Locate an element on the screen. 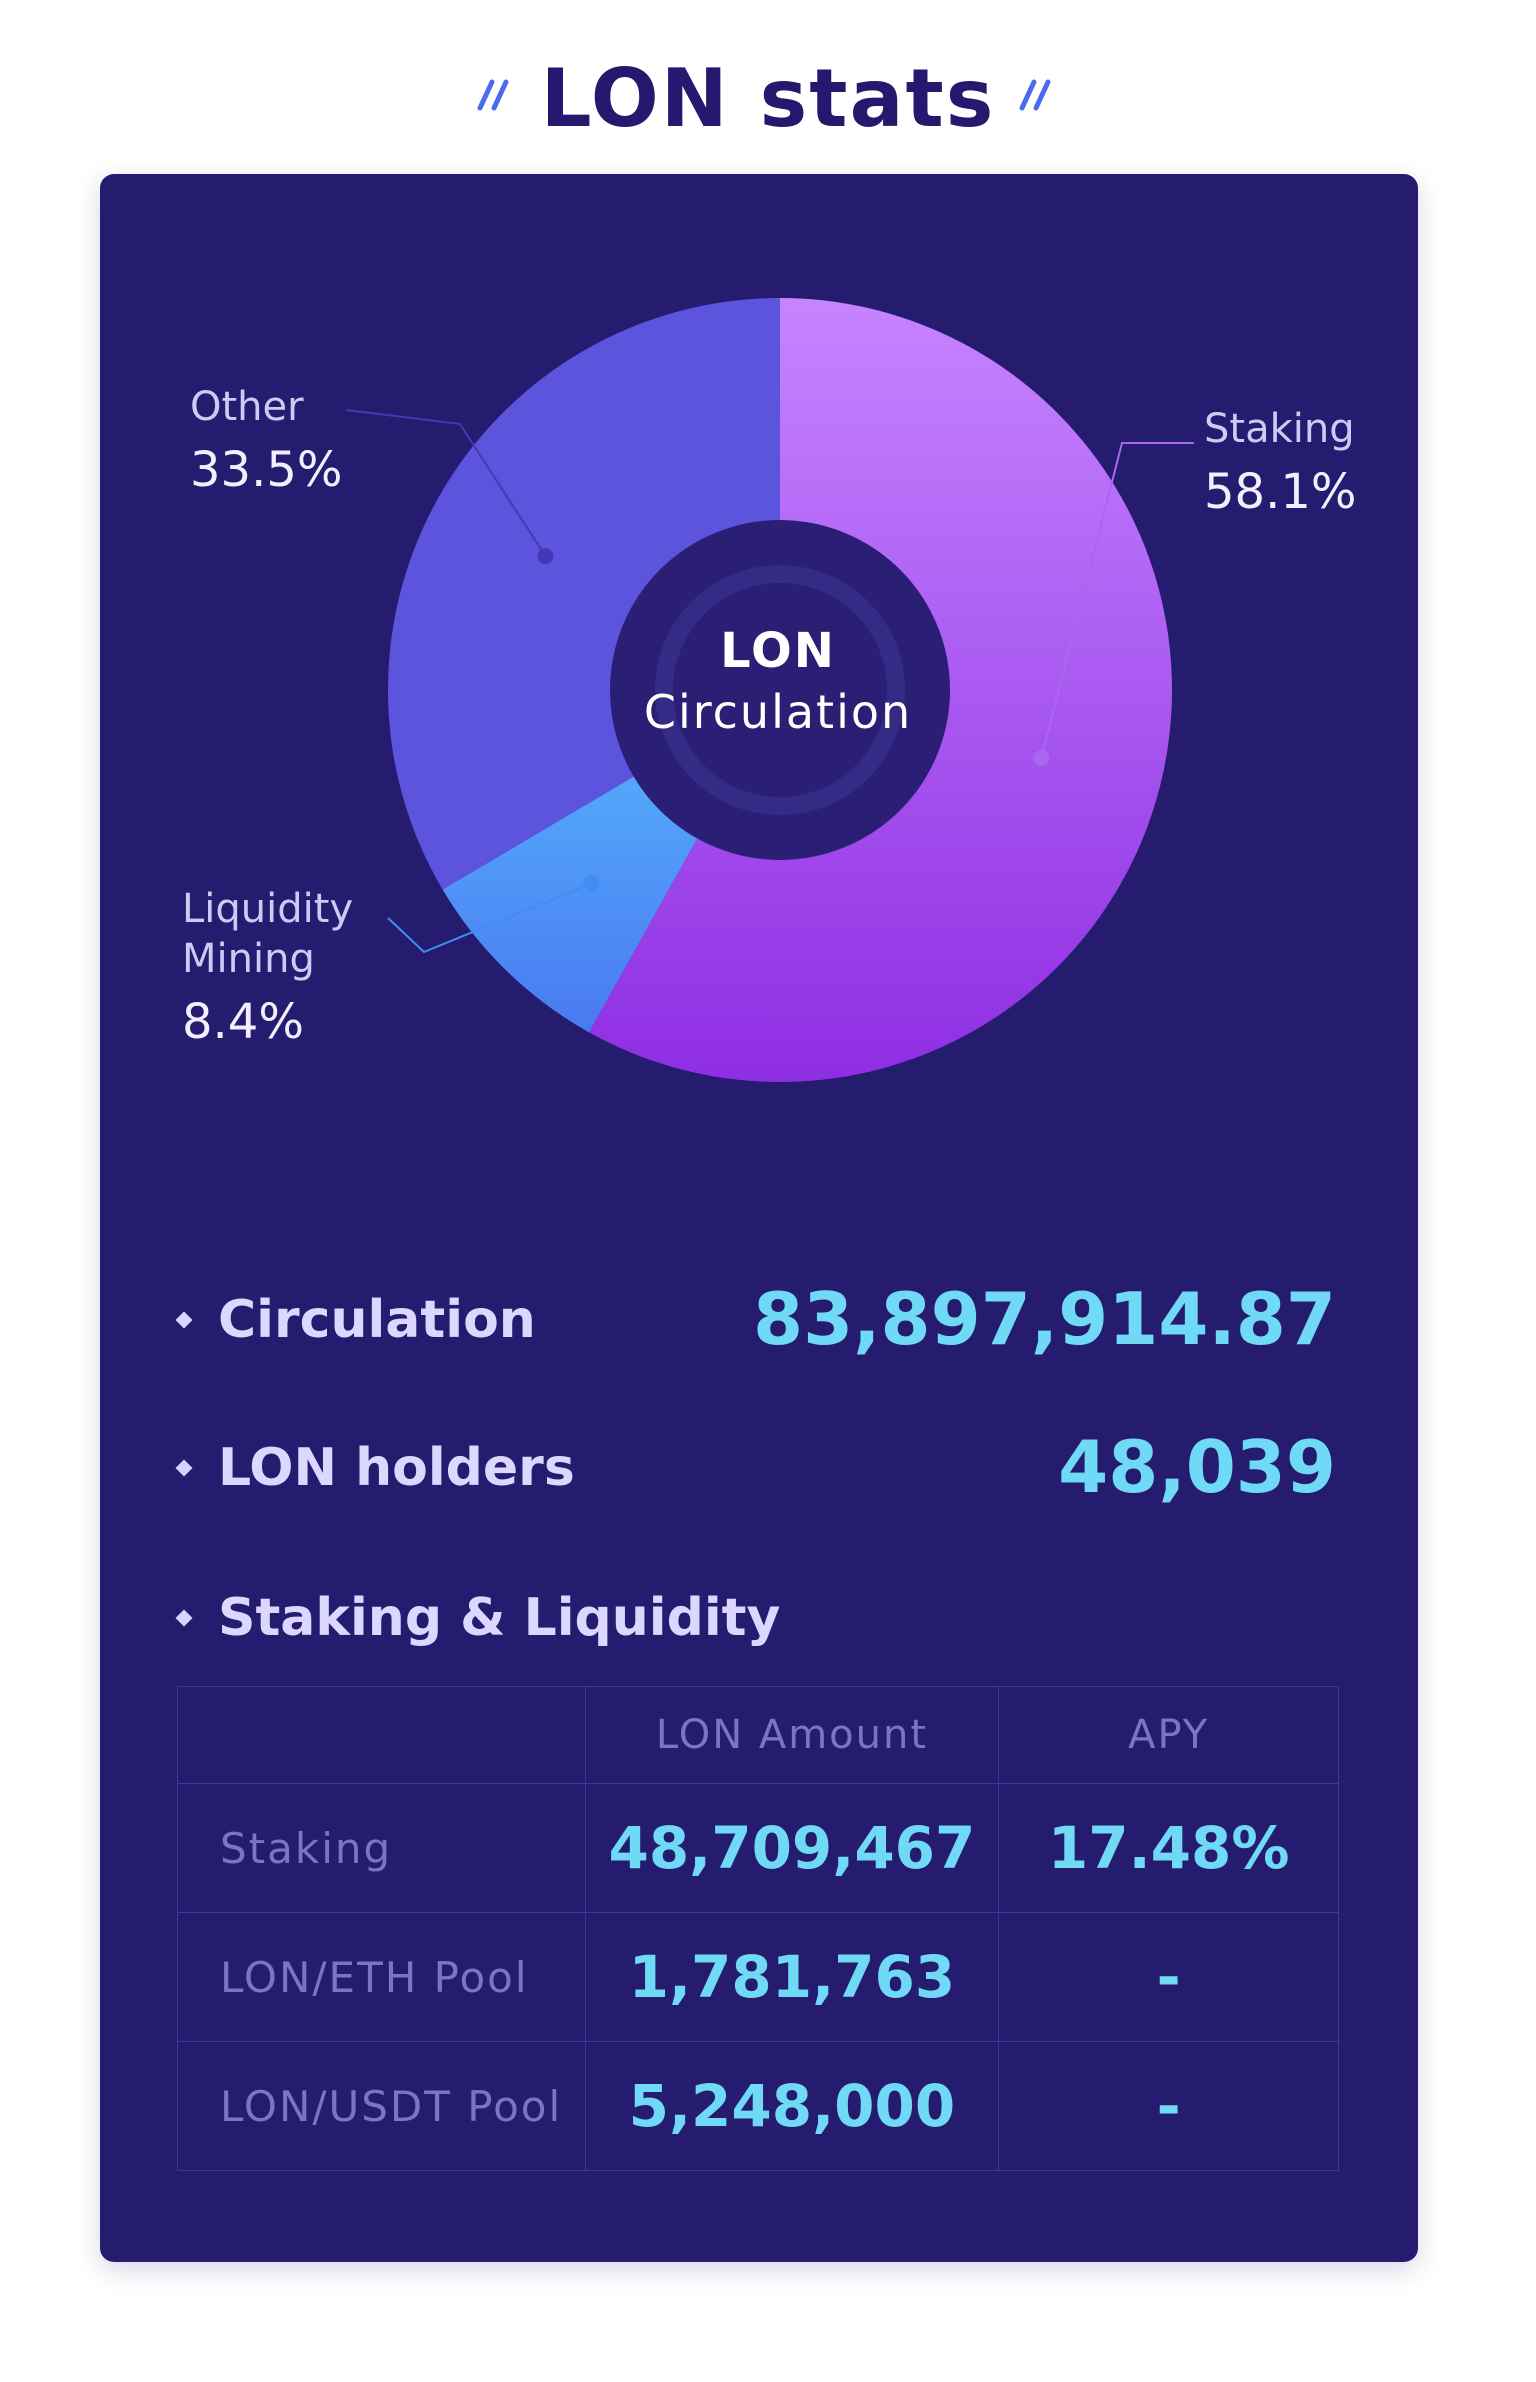 The width and height of the screenshot is (1536, 2382). slice-name: Liquidity Mining is located at coordinates (268, 934).